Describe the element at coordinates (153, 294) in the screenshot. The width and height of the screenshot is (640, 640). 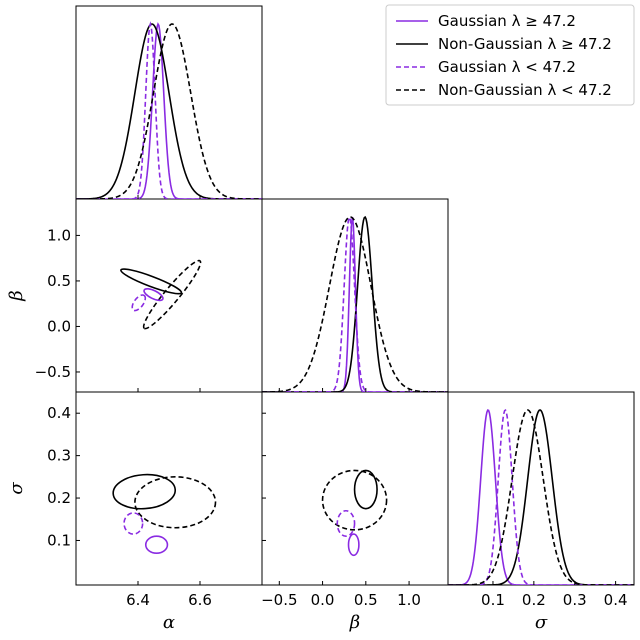
I see `contour-alpha-beta-g_hi` at that location.